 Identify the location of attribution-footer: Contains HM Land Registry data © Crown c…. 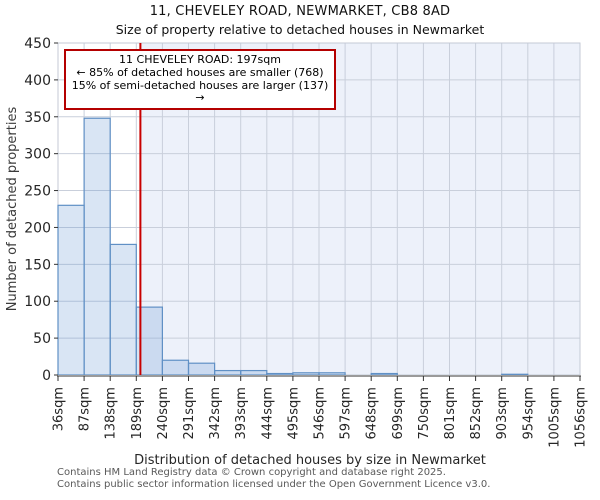
(273, 478).